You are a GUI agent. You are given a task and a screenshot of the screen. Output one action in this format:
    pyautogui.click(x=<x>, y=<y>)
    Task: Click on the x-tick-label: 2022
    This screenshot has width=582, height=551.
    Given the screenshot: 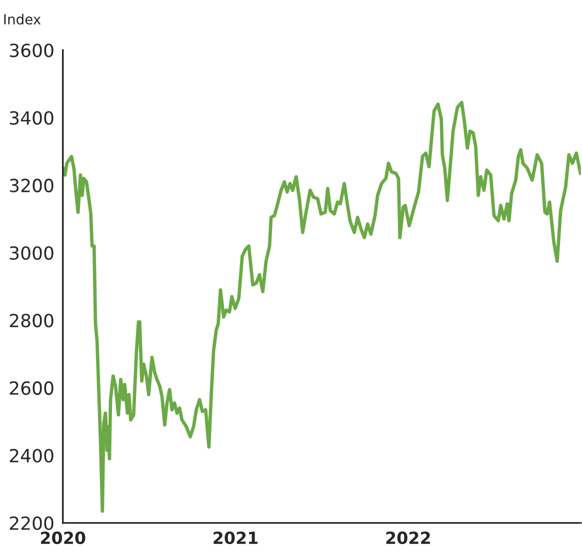 What is the action you would take?
    pyautogui.click(x=408, y=538)
    